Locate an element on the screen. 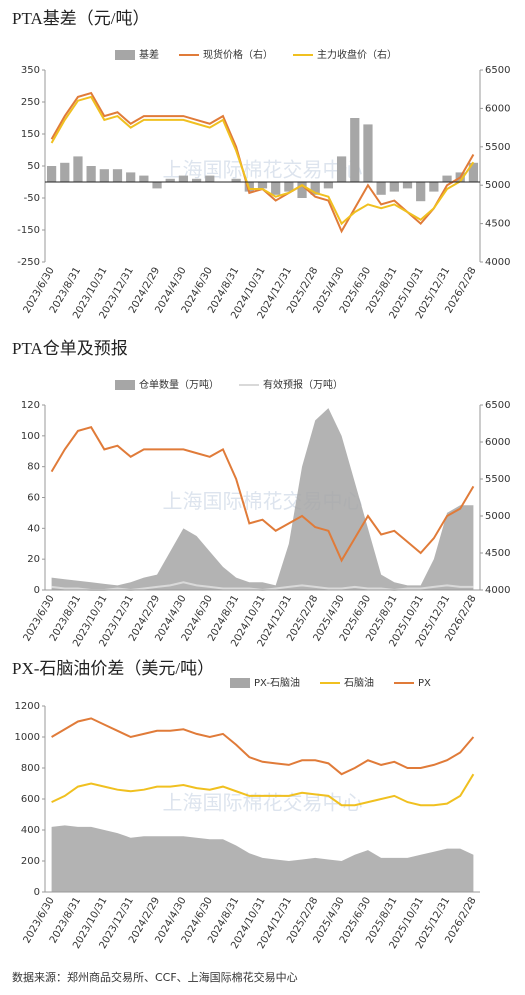 The image size is (525, 995). y-tick-label: 350 is located at coordinates (30, 70).